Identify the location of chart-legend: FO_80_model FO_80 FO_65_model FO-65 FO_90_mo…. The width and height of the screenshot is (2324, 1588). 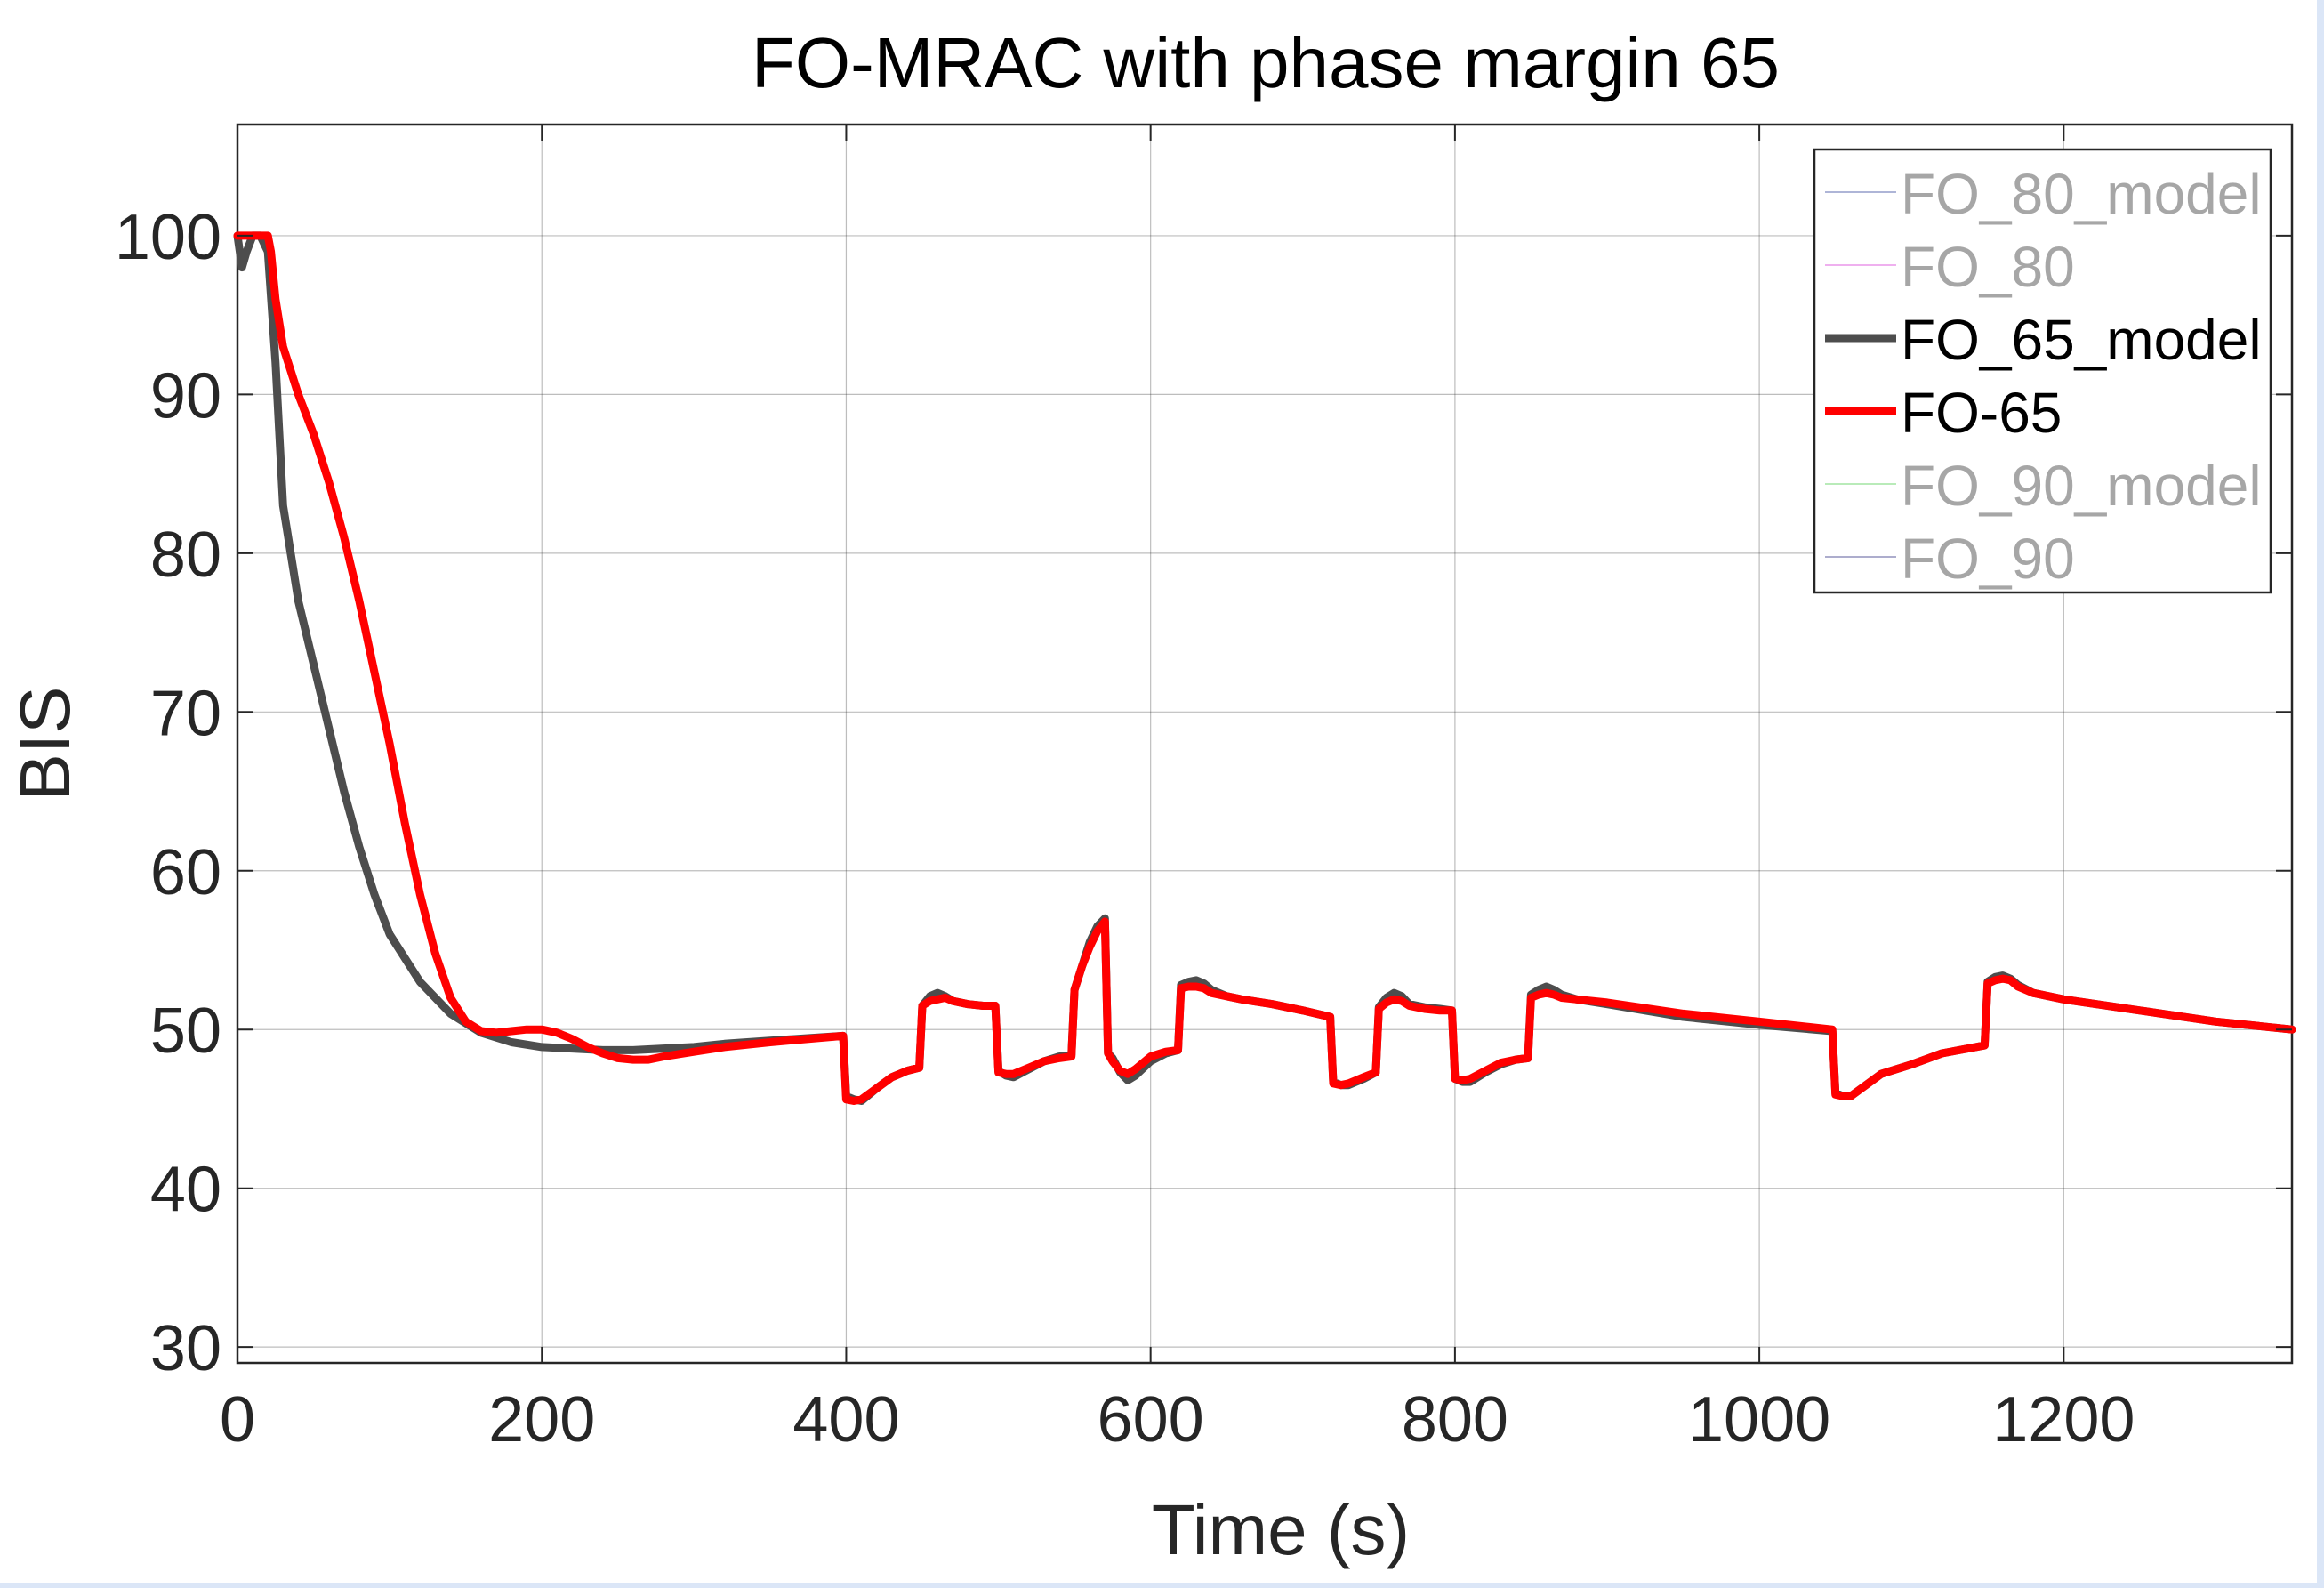
(2043, 371).